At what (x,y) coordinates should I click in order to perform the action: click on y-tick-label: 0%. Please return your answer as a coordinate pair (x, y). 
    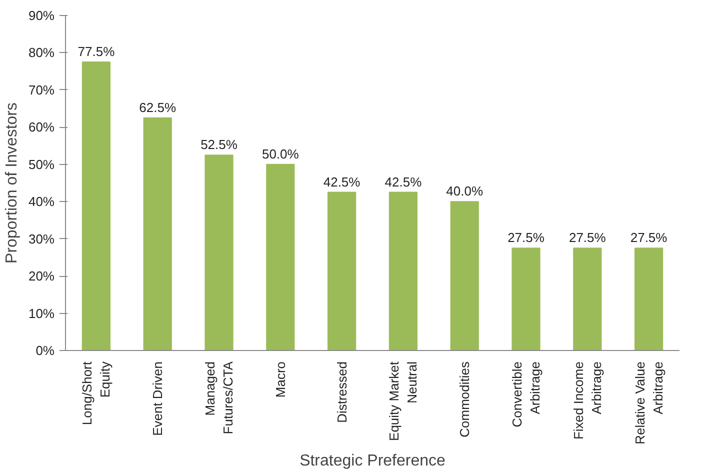
    Looking at the image, I should click on (45, 350).